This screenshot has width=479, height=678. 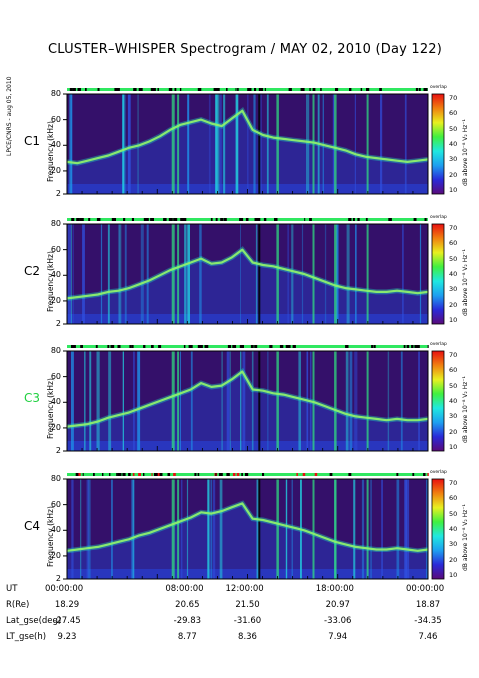 I want to click on ephemeris-label: LT_gse(h), so click(x=26, y=637).